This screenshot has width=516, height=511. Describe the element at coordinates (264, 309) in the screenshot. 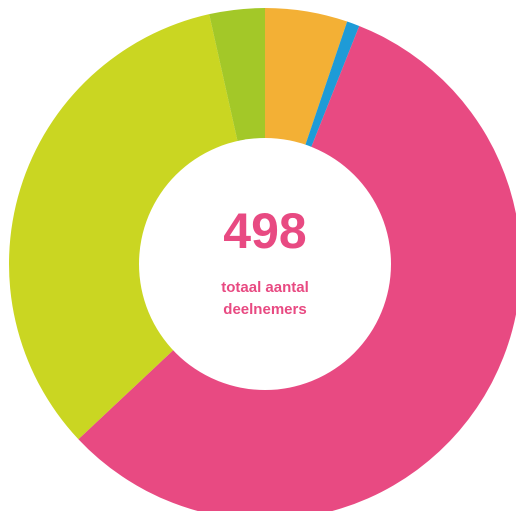

I see `center-caption-line-2: deelnemers` at that location.